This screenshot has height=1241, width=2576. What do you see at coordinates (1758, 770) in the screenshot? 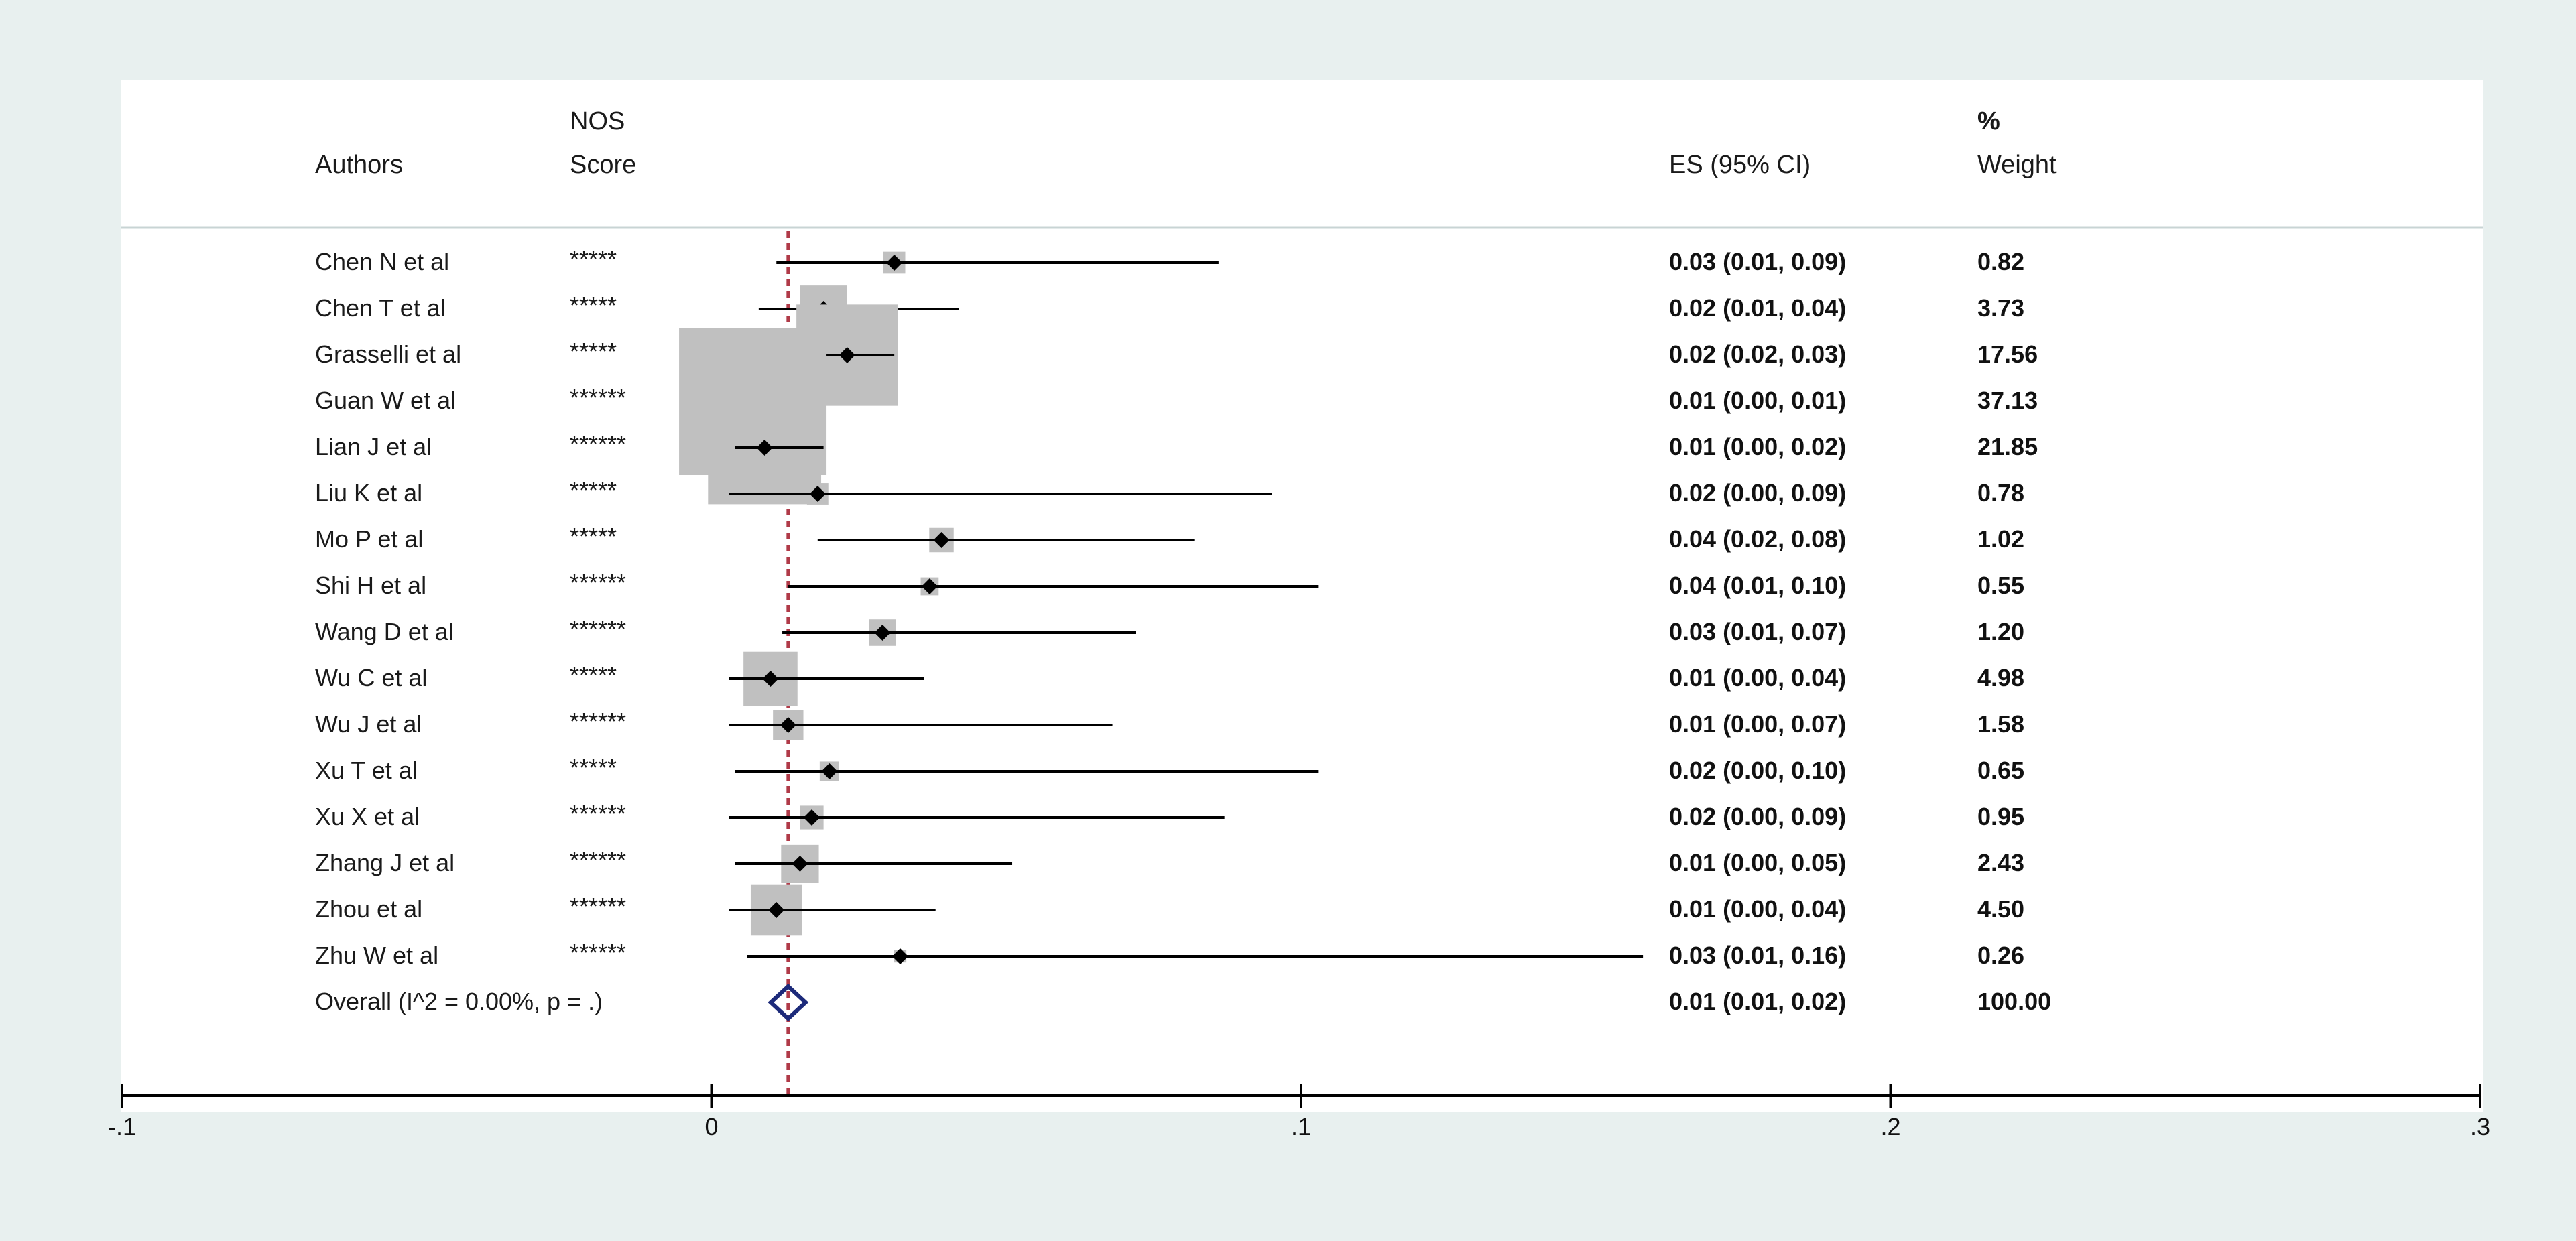
I see `es-ci-value: 0.02 (0.00, 0.10)` at bounding box center [1758, 770].